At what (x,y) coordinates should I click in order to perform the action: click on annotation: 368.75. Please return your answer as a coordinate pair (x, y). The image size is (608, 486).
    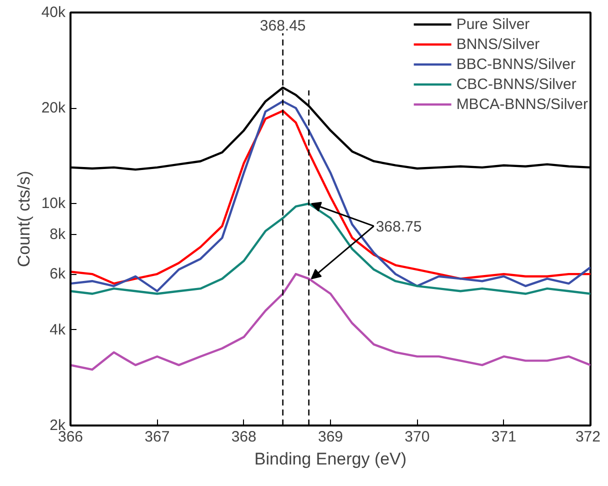
    Looking at the image, I should click on (399, 227).